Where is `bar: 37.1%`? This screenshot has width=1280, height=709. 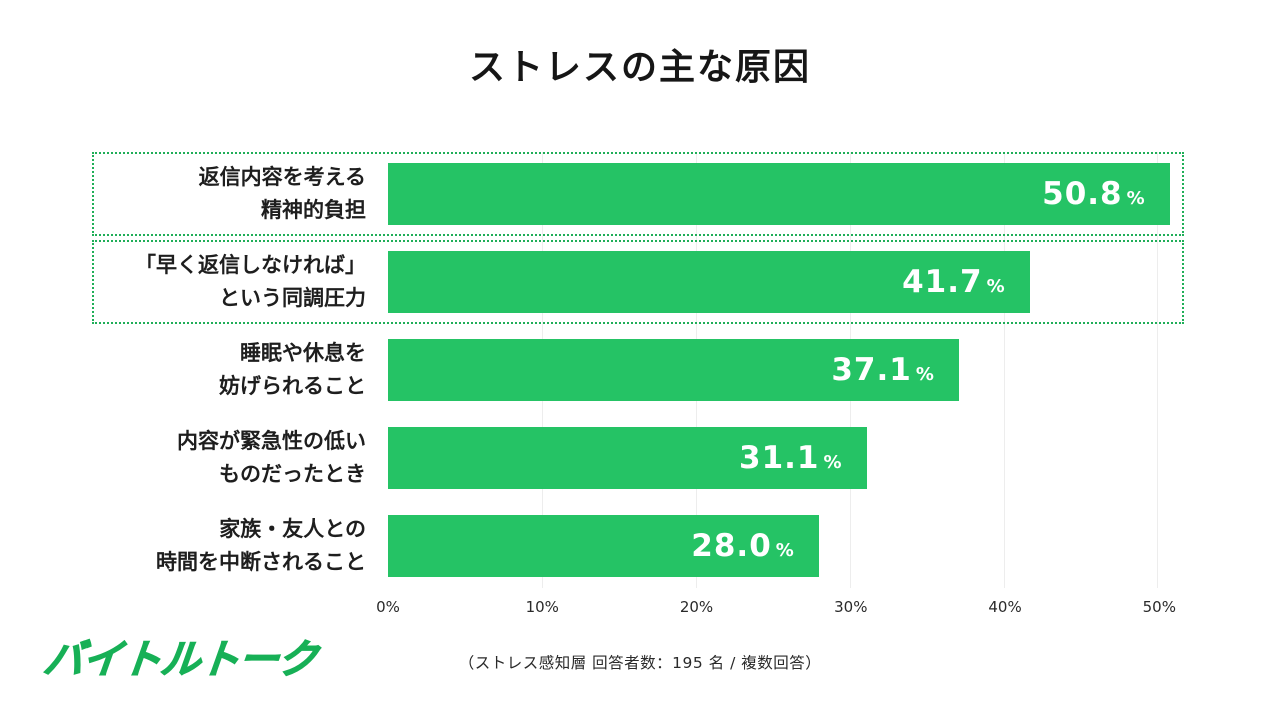
bar: 37.1% is located at coordinates (673, 370).